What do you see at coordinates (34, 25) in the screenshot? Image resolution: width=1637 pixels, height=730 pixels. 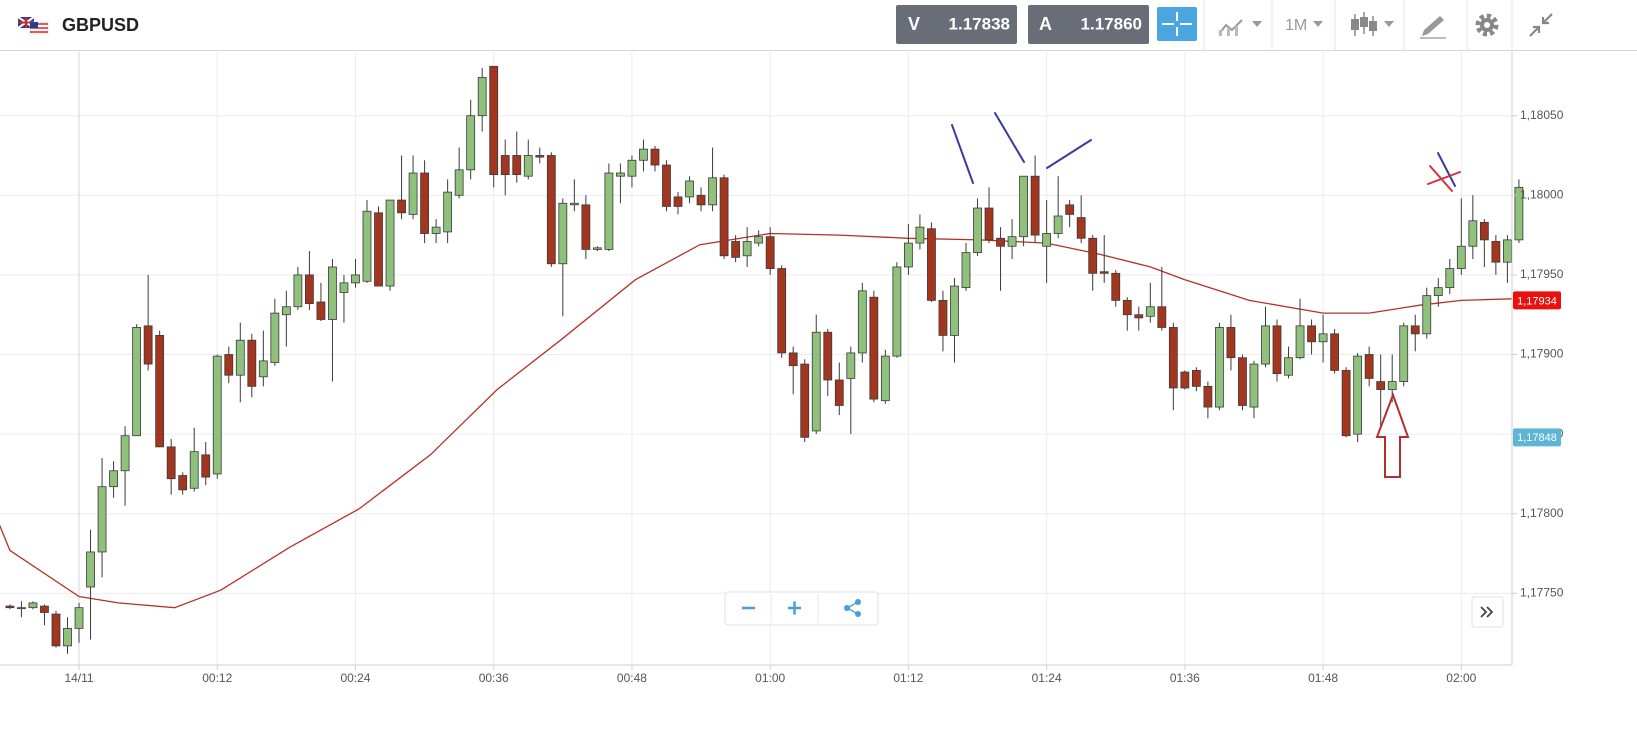 I see `flag-us-canton` at bounding box center [34, 25].